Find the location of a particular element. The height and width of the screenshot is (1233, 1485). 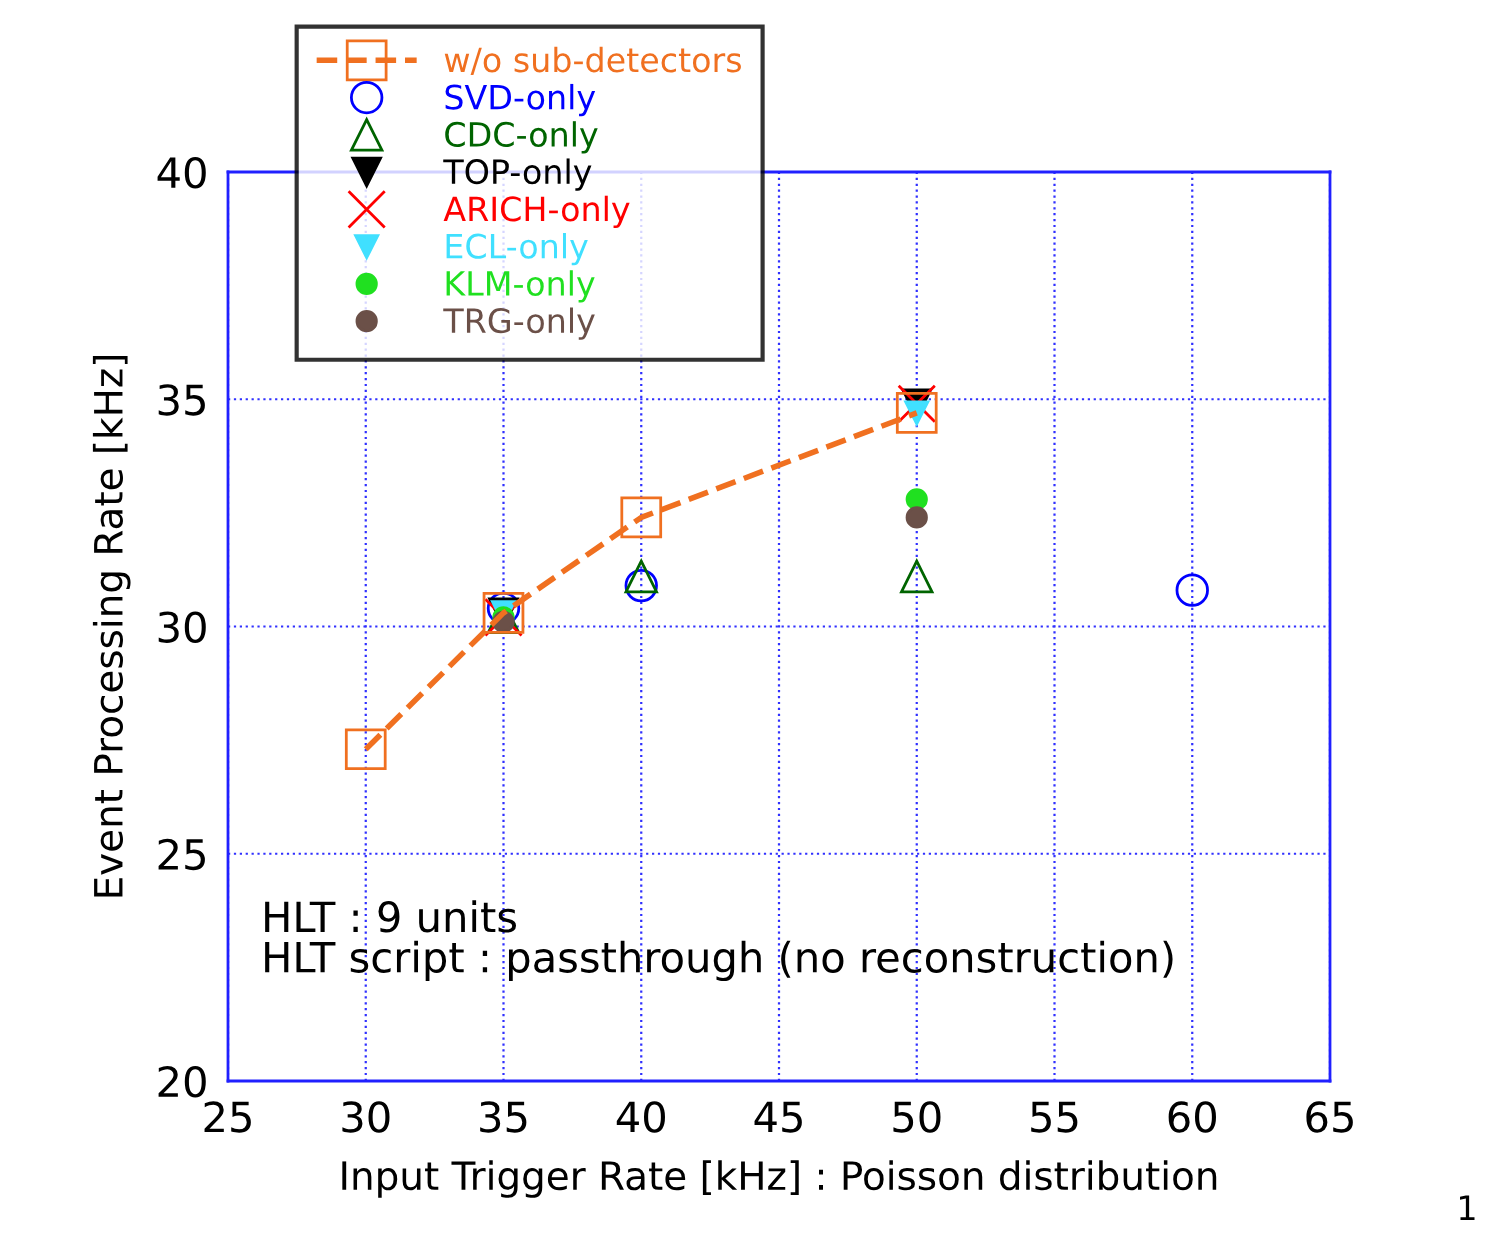

legend-label: TRG-only is located at coordinates (519, 323).